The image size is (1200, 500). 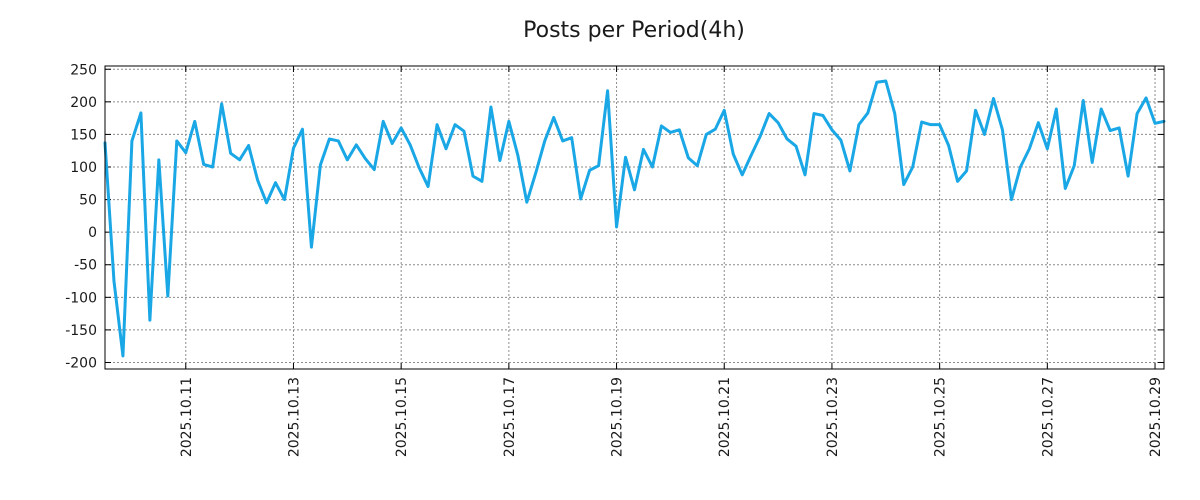 What do you see at coordinates (510, 417) in the screenshot?
I see `x-tick-label: 2025.10.17` at bounding box center [510, 417].